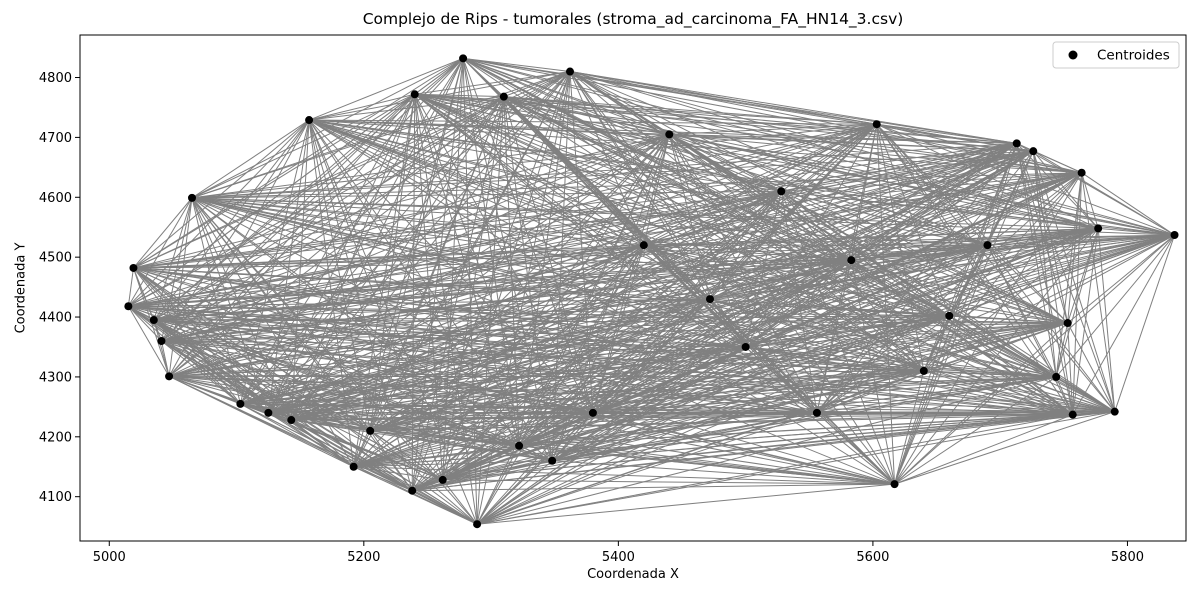  I want to click on legend-marker, so click(1073, 55).